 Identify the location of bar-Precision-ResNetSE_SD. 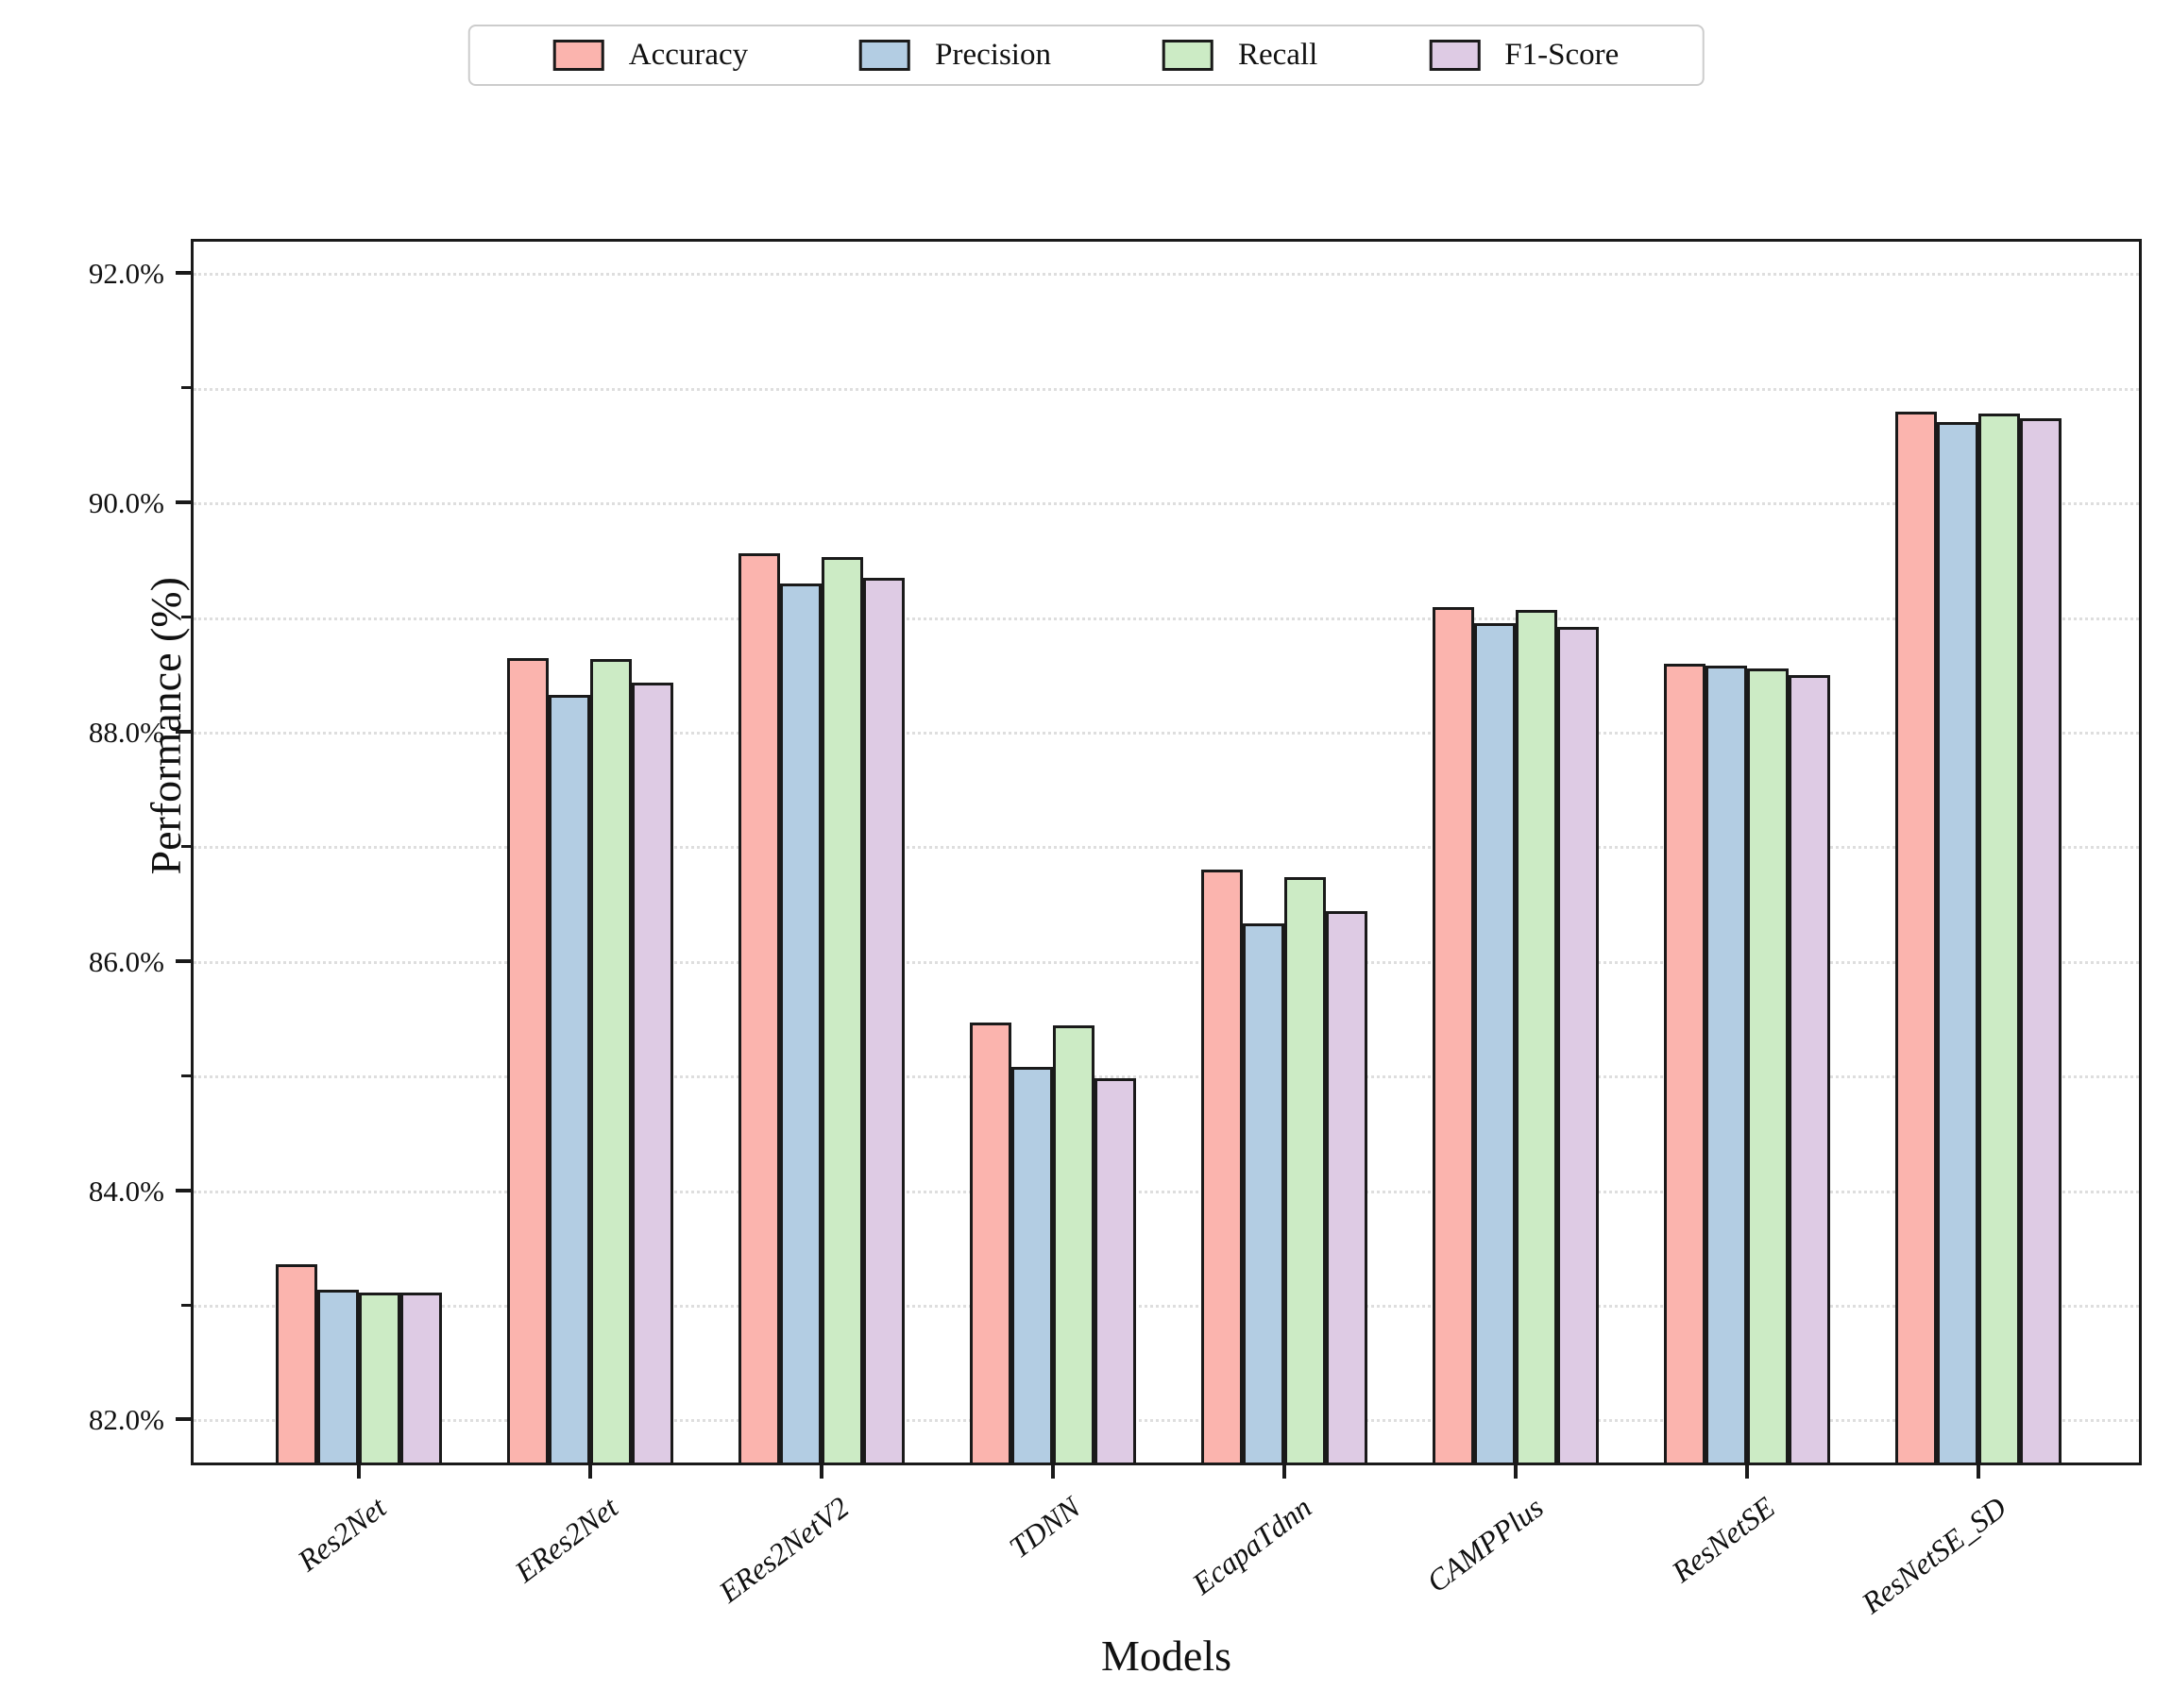
(1957, 942).